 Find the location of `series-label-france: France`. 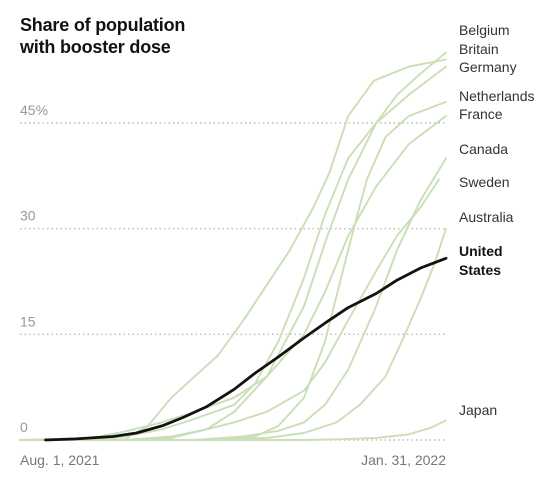

series-label-france: France is located at coordinates (481, 114).